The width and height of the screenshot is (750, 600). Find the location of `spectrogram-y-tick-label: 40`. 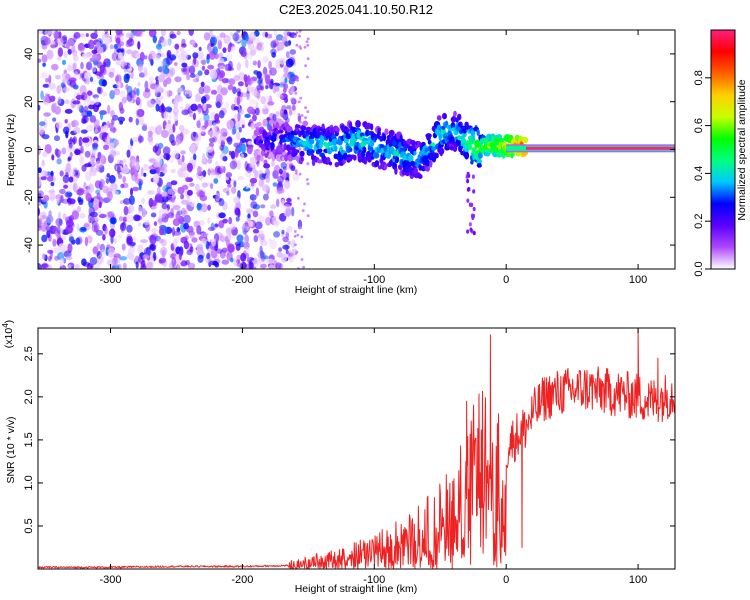

spectrogram-y-tick-label: 40 is located at coordinates (29, 54).